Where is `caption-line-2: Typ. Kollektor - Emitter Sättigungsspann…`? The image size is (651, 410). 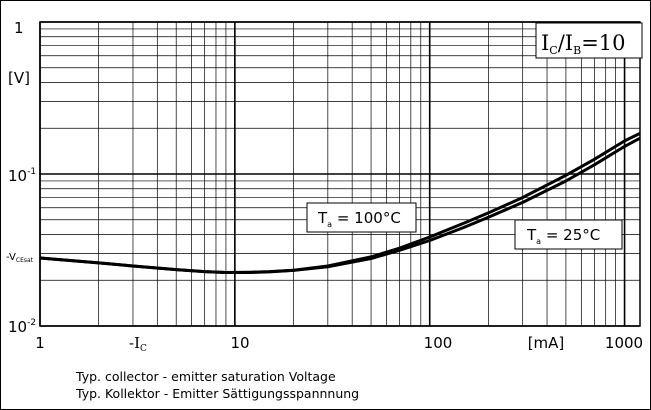 caption-line-2: Typ. Kollektor - Emitter Sättigungsspann… is located at coordinates (217, 393).